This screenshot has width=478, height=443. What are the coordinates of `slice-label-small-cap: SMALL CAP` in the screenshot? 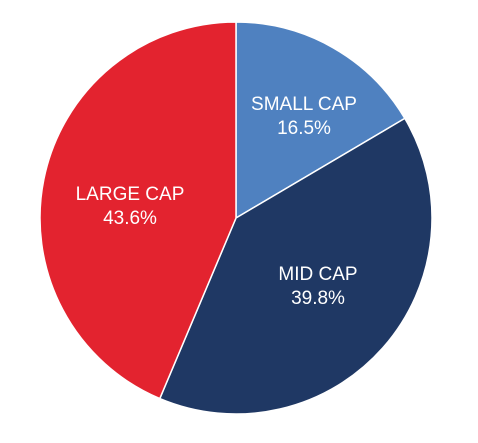 It's located at (304, 104).